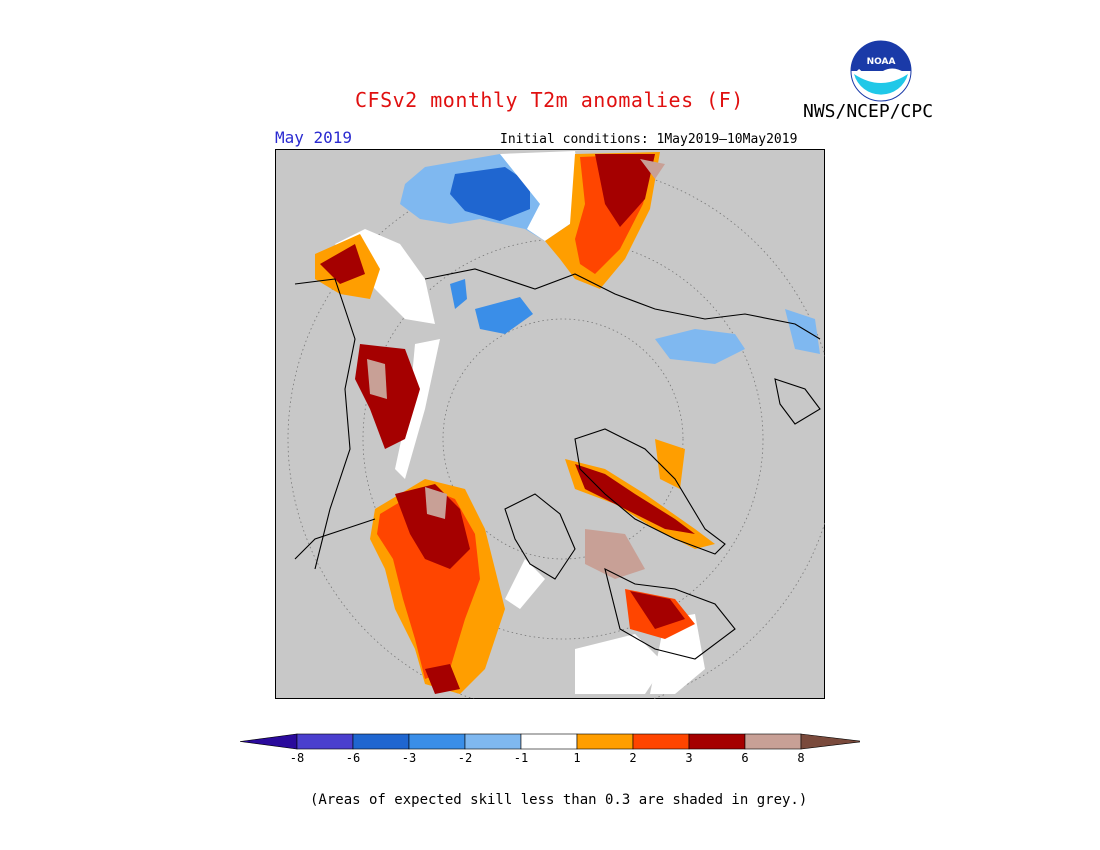  What do you see at coordinates (410, 464) in the screenshot?
I see `warm-anomaly-regions` at bounding box center [410, 464].